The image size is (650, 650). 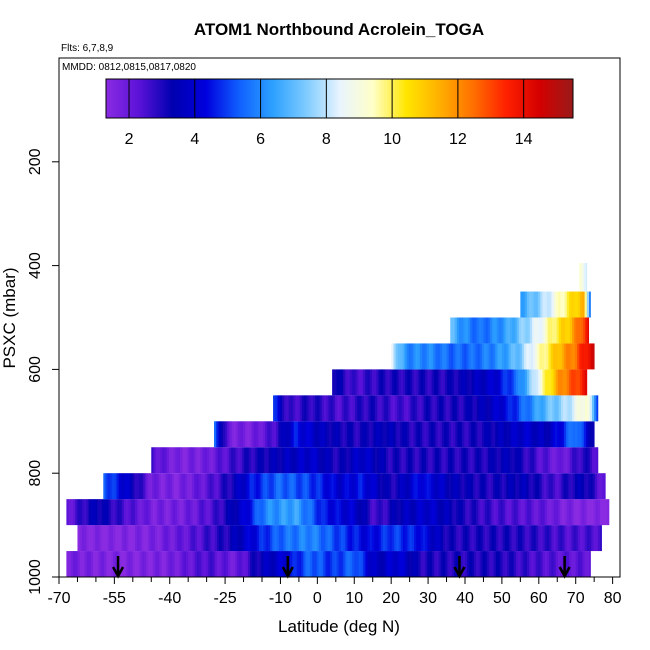 I want to click on down-arrow-icon, so click(x=118, y=567).